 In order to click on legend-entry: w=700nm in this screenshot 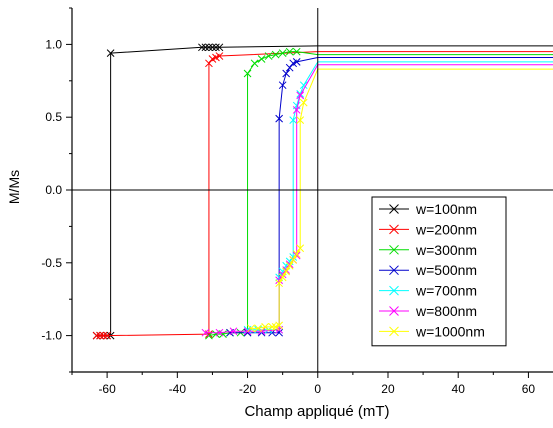, I will do `click(428, 291)`.